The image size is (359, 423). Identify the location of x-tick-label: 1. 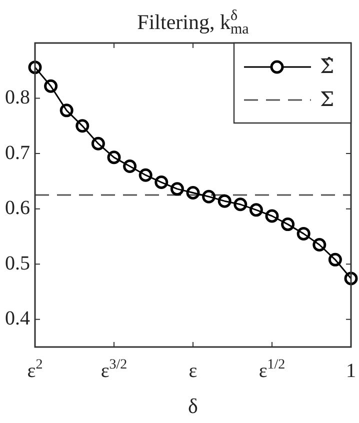
(351, 371).